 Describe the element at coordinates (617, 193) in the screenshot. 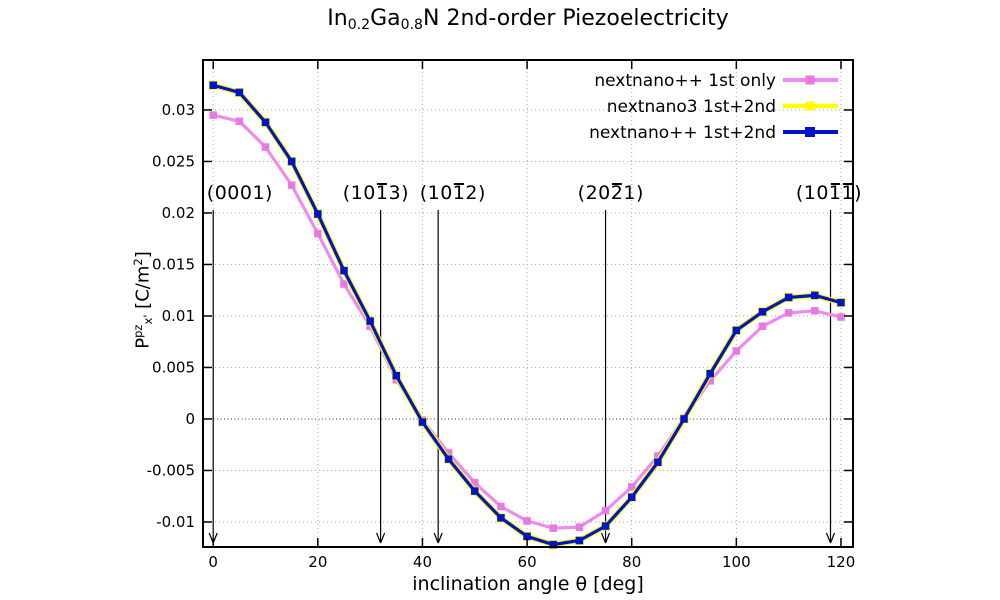

I see `barred-char: 2` at that location.